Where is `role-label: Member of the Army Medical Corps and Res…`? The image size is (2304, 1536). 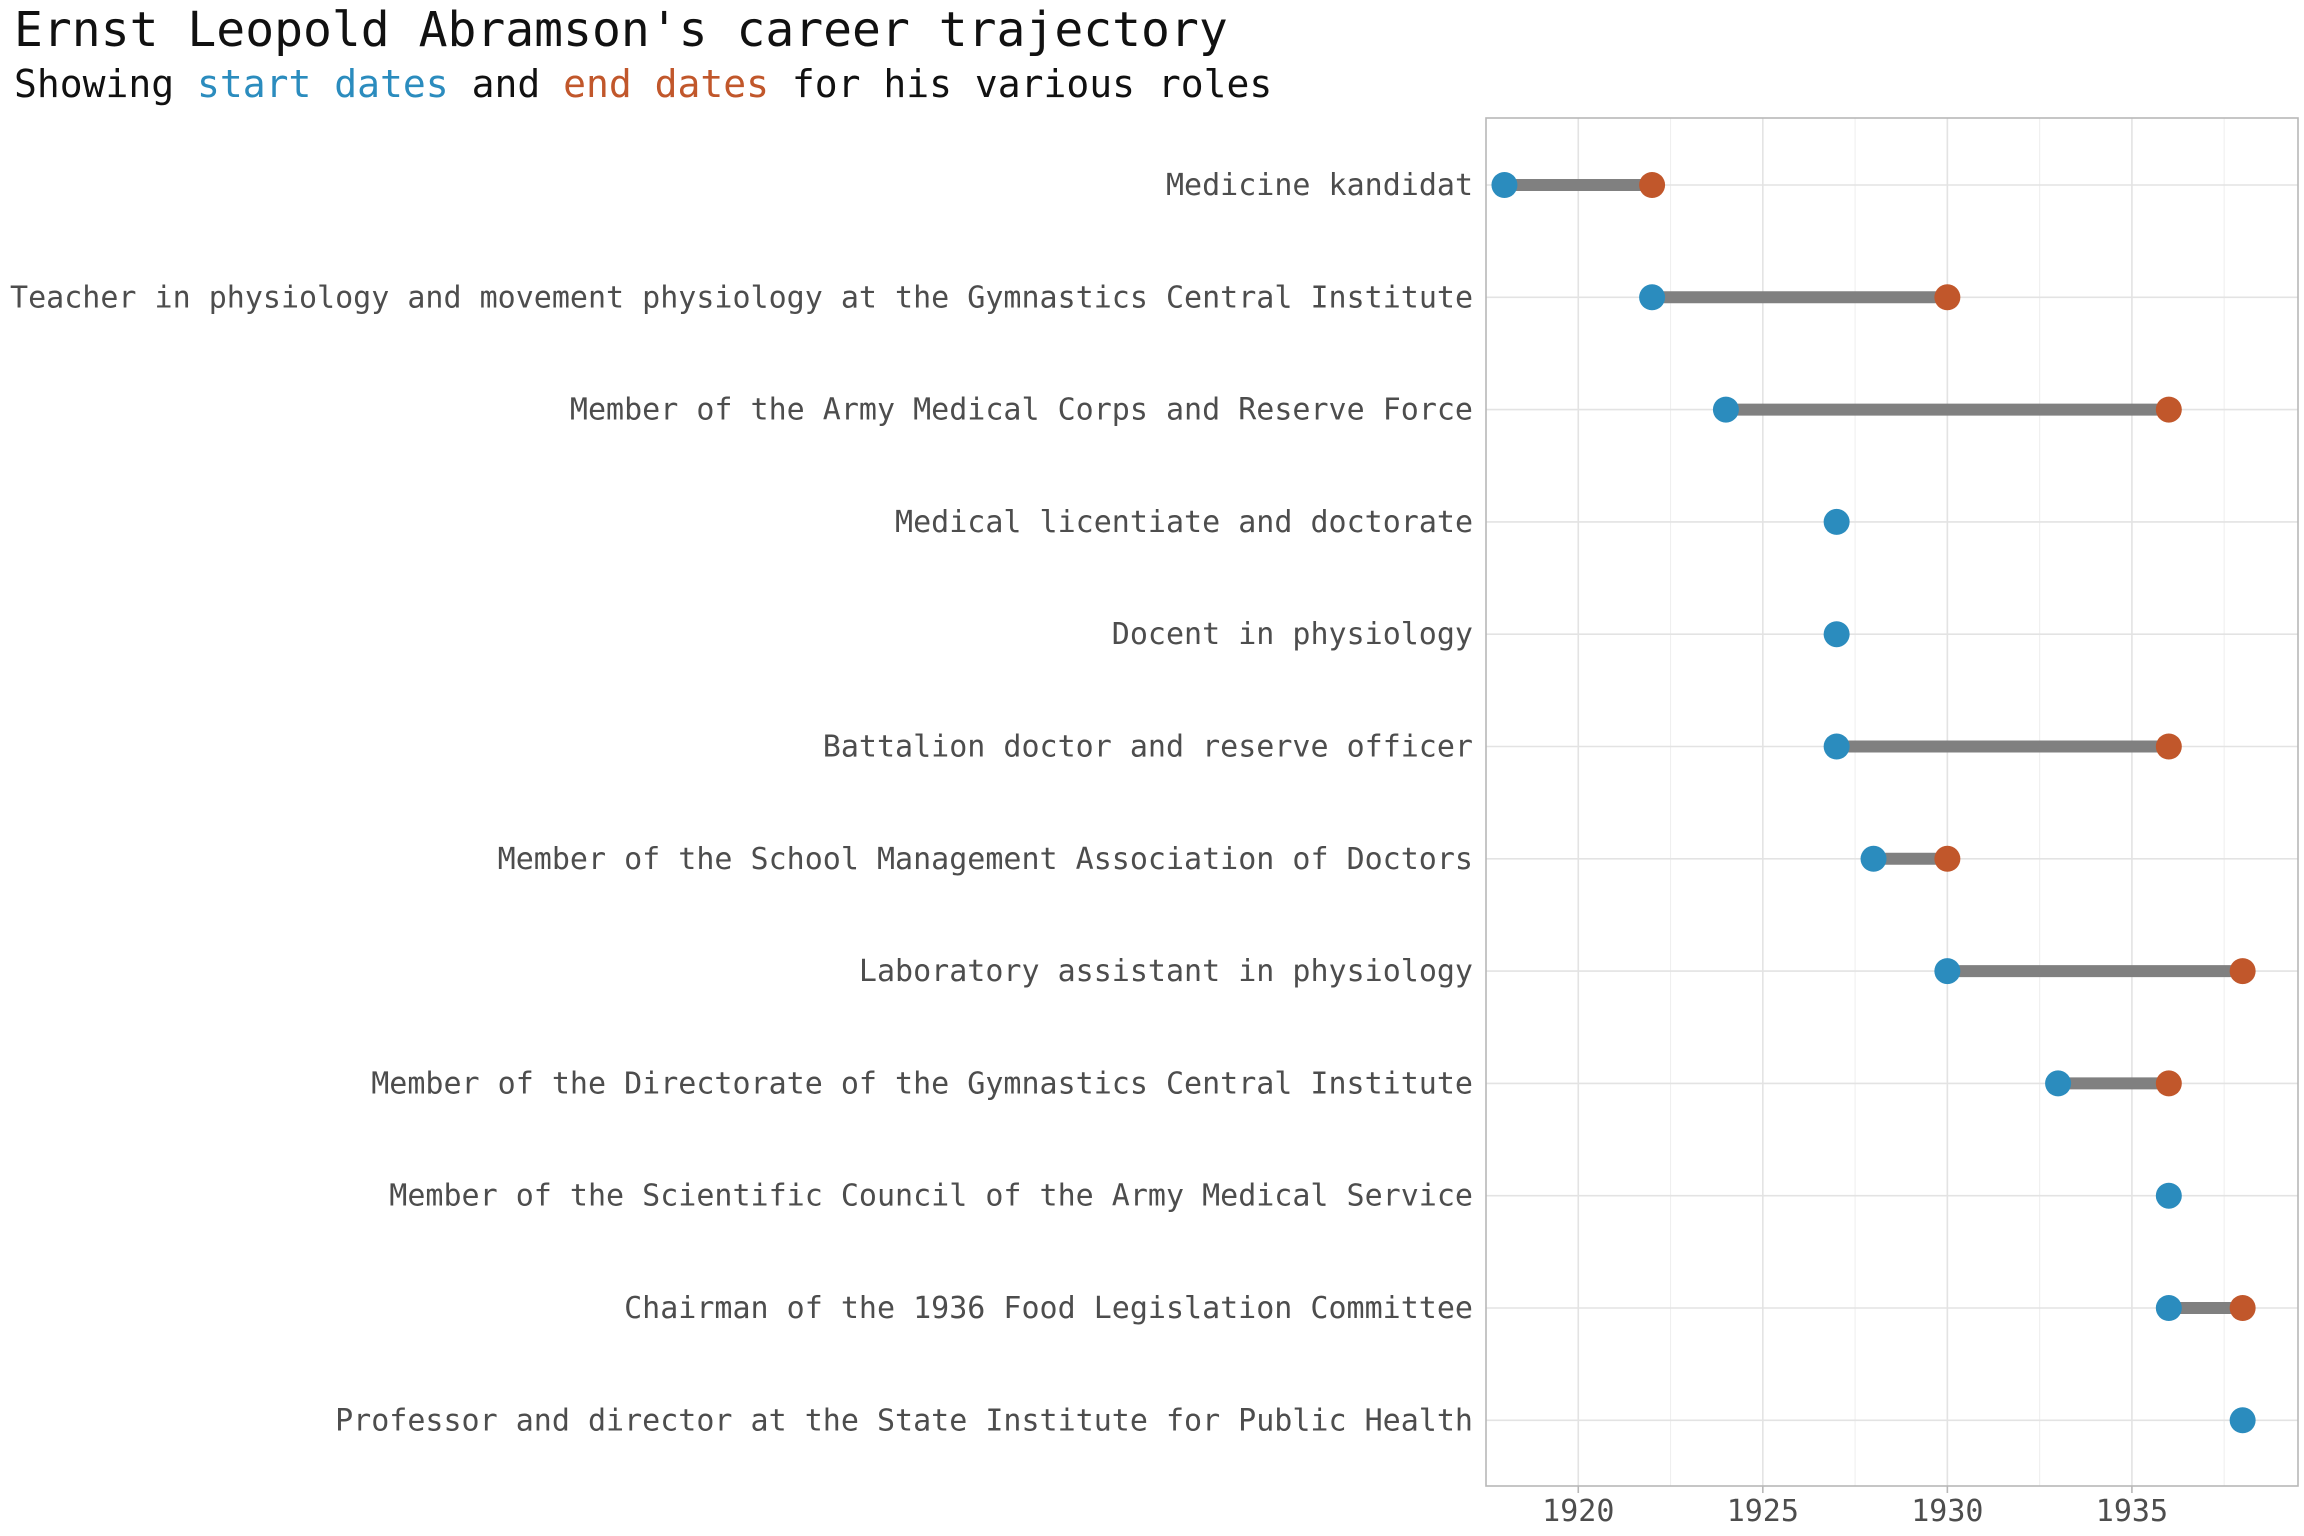 role-label: Member of the Army Medical Corps and Res… is located at coordinates (1021, 410).